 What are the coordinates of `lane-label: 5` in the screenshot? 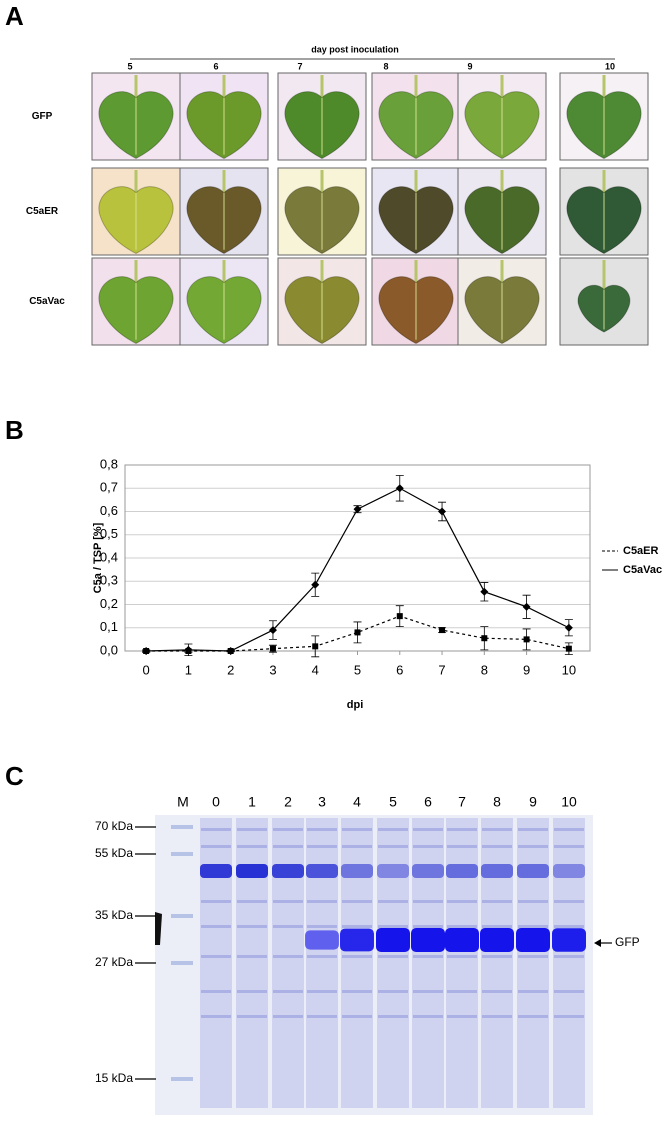 It's located at (393, 802).